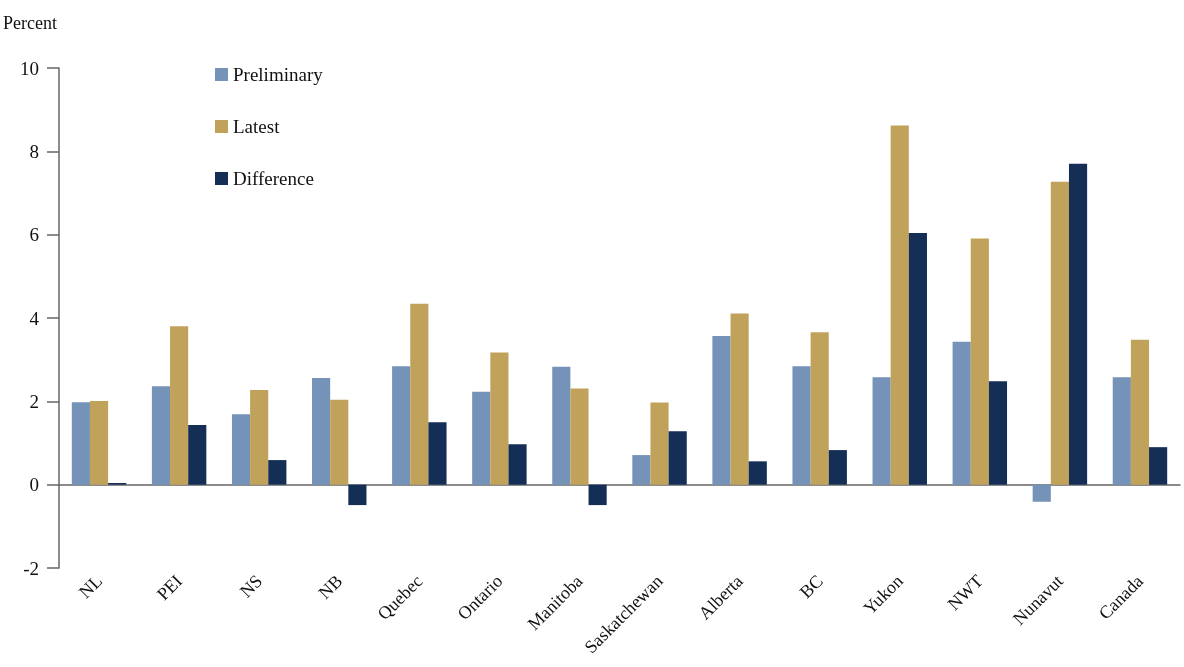 Image resolution: width=1184 pixels, height=667 pixels. I want to click on y-tick-label: 6, so click(34, 235).